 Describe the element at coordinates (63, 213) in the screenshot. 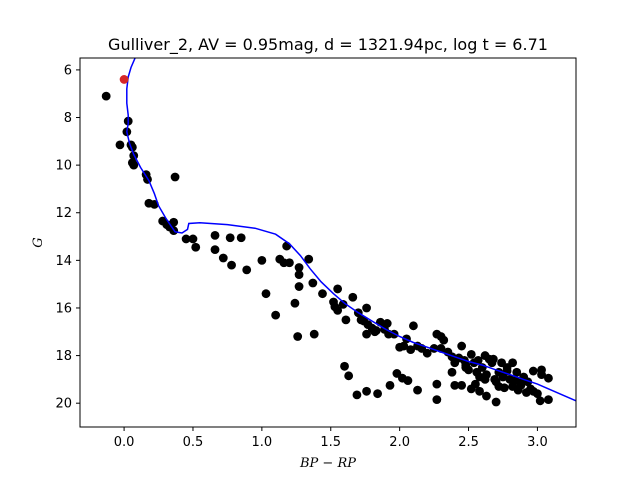

I see `y-tick-label: 12` at that location.